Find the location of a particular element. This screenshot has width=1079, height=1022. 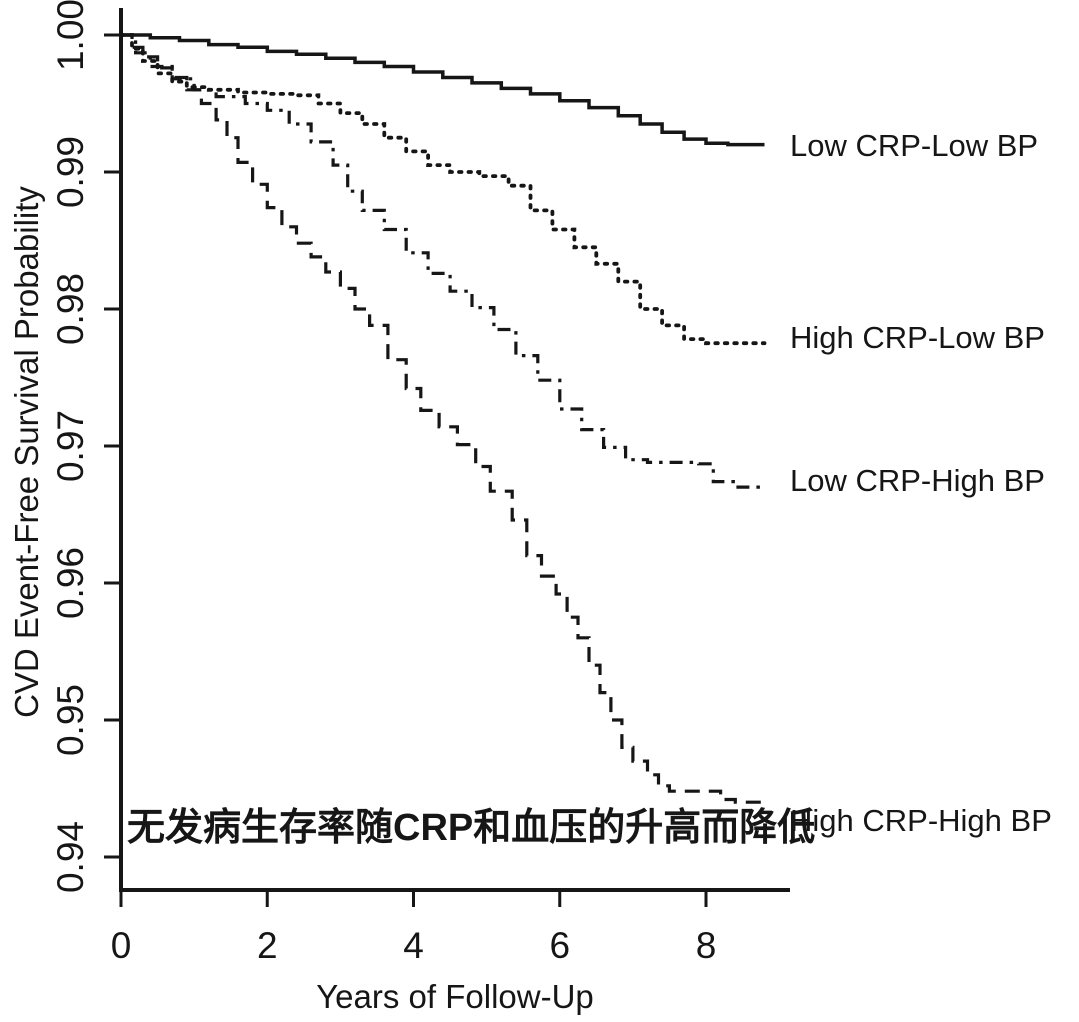

x-tick-label: 4 is located at coordinates (413, 945).